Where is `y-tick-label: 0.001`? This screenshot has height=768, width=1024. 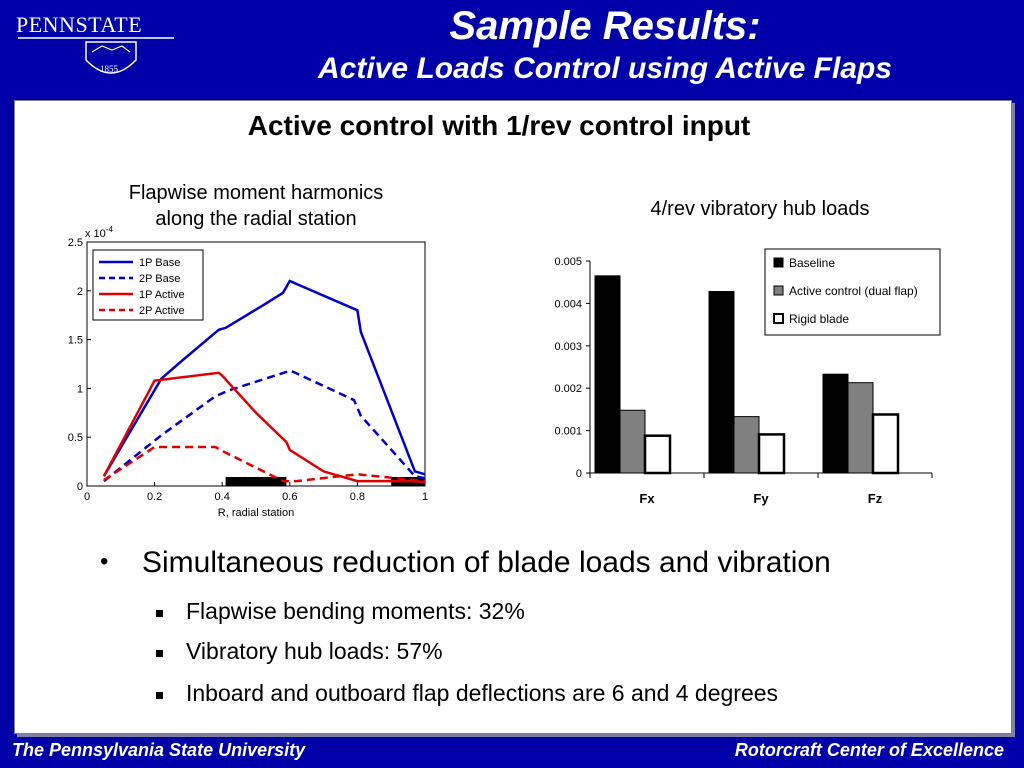 y-tick-label: 0.001 is located at coordinates (568, 432).